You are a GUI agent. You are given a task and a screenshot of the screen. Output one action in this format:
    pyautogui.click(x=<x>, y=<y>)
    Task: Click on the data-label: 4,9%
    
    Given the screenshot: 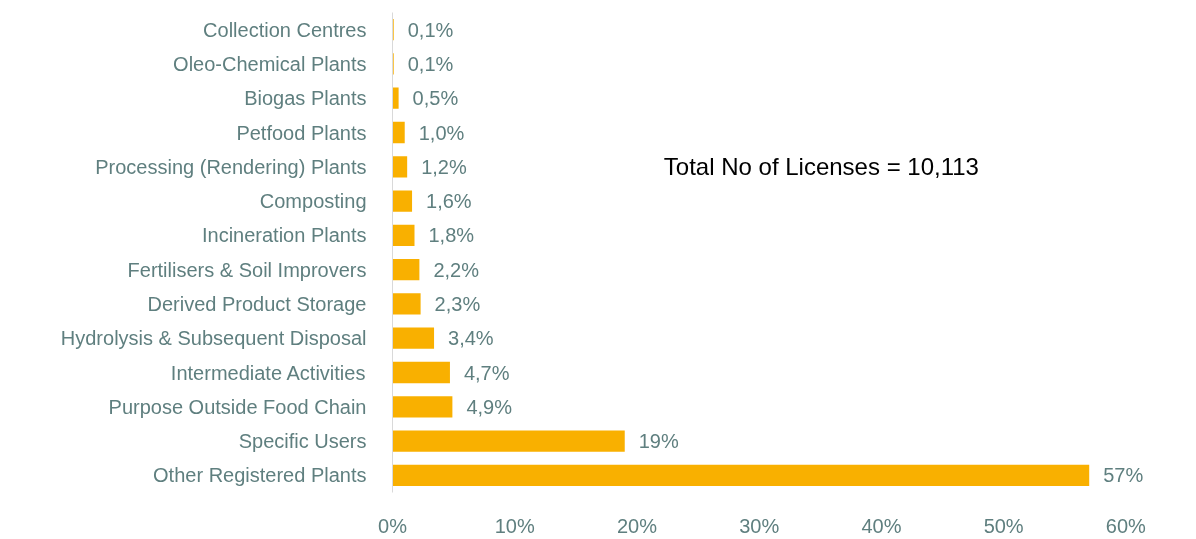 What is the action you would take?
    pyautogui.click(x=489, y=406)
    